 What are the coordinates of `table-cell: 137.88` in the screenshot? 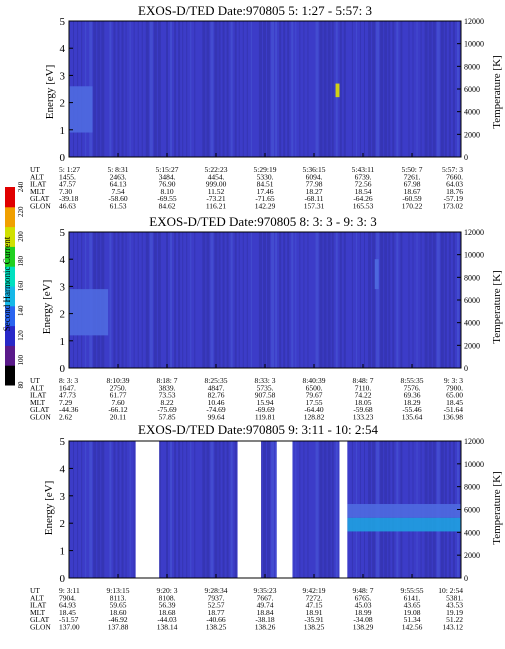 It's located at (118, 627).